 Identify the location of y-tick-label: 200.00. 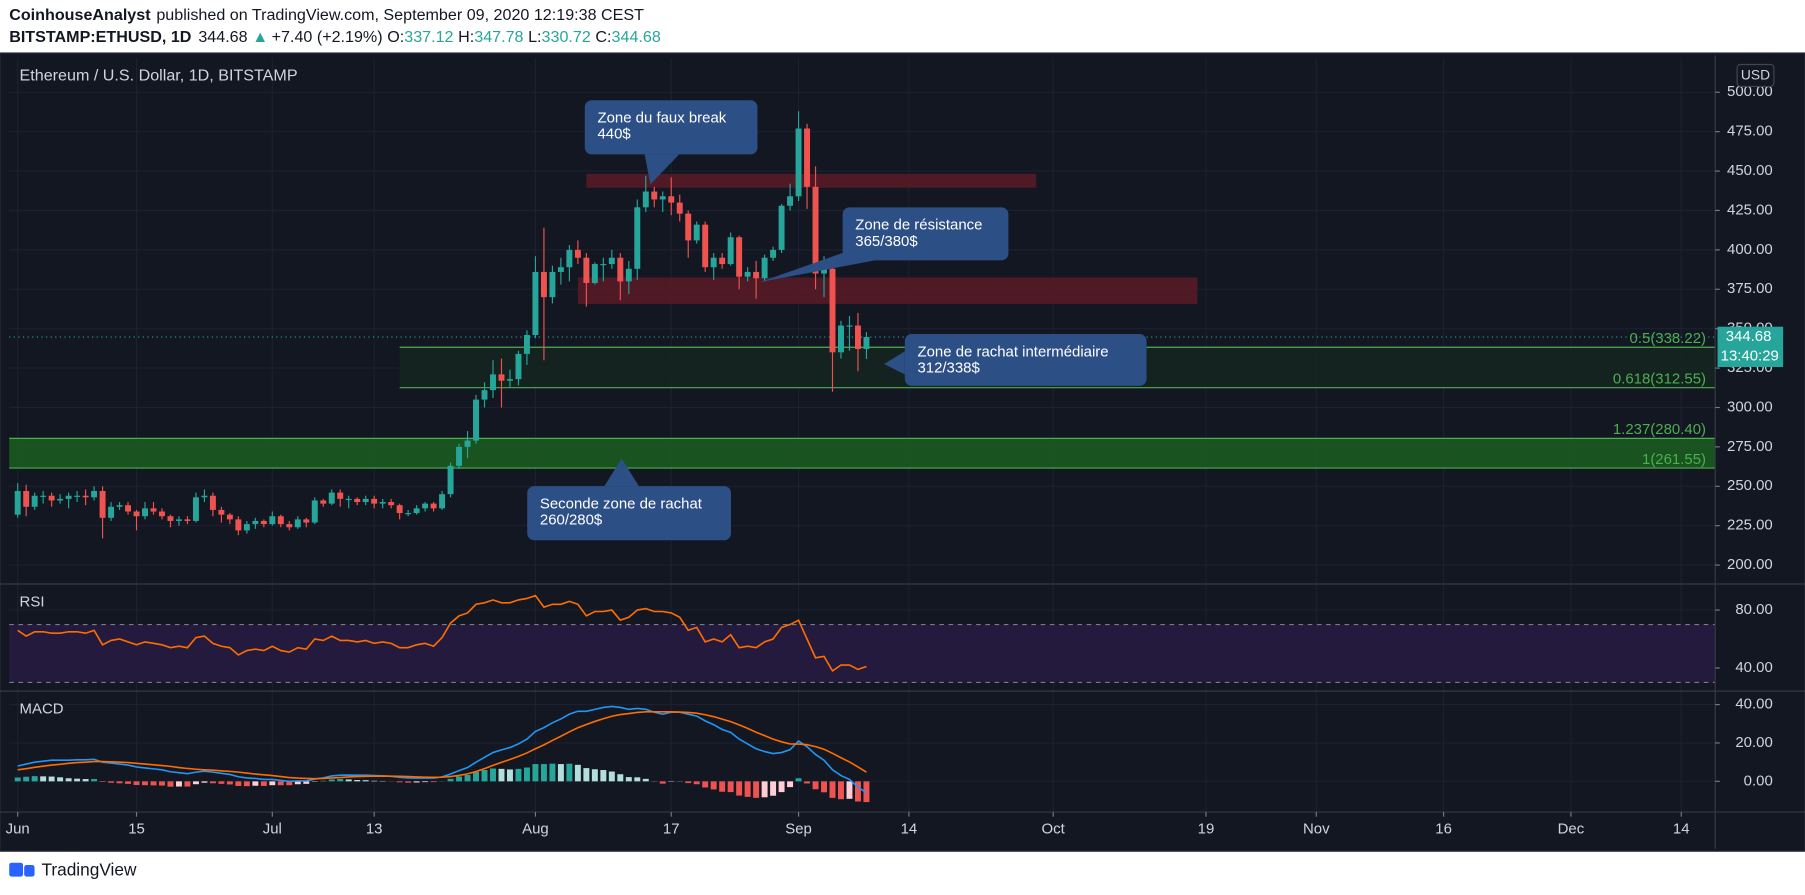
(1750, 564).